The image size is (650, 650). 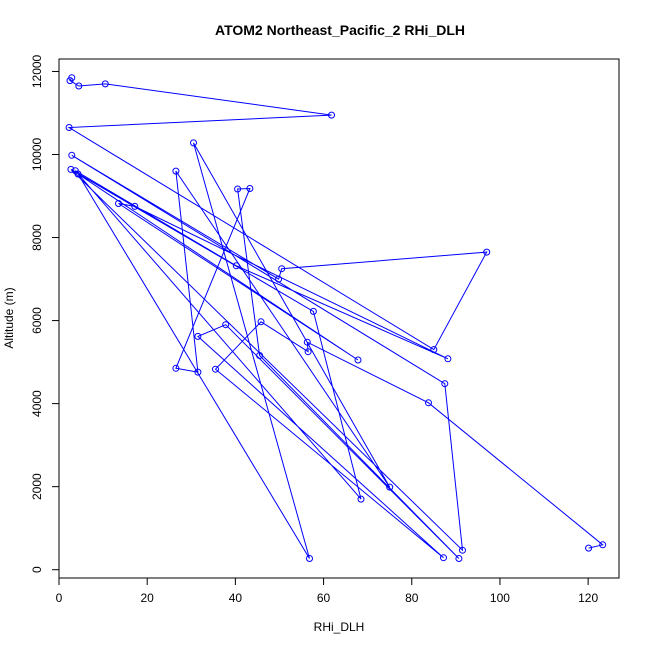 What do you see at coordinates (9, 317) in the screenshot?
I see `y-axis-label: Altitude (m)` at bounding box center [9, 317].